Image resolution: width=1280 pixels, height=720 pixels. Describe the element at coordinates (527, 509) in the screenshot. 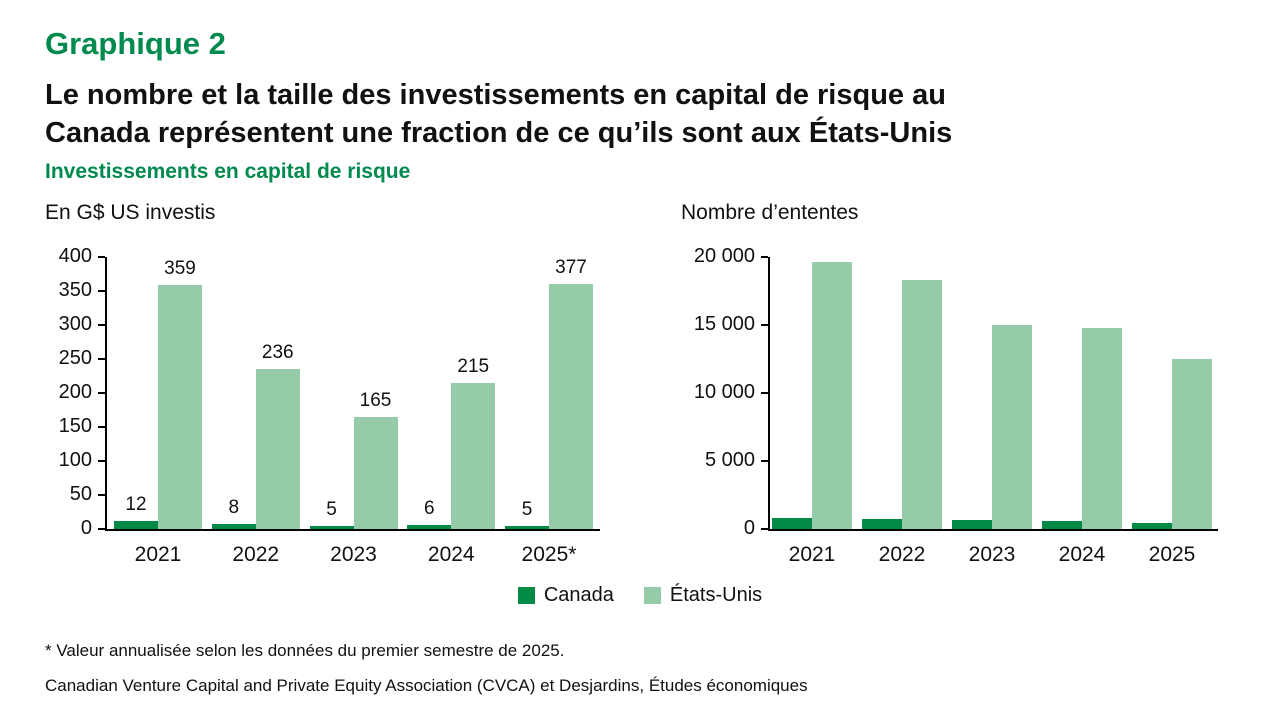

I see `data-label-canada-2025: 5` at that location.